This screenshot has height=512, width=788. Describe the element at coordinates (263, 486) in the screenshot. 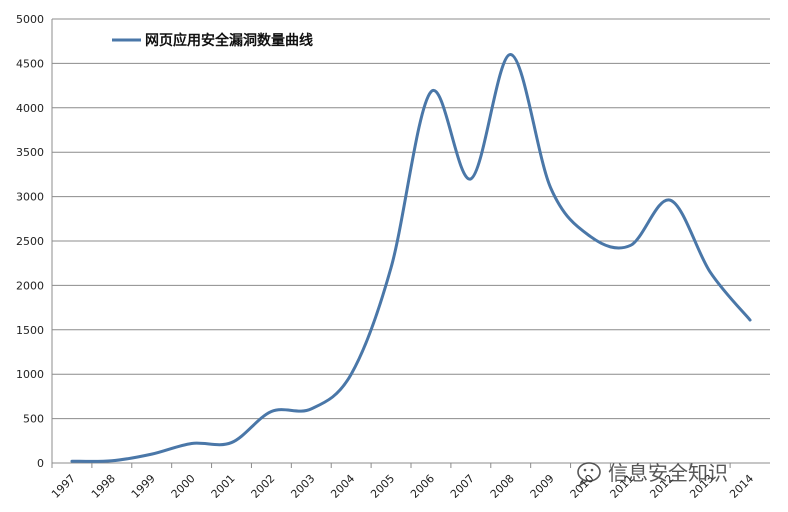

I see `x-tick-label: 2002` at that location.